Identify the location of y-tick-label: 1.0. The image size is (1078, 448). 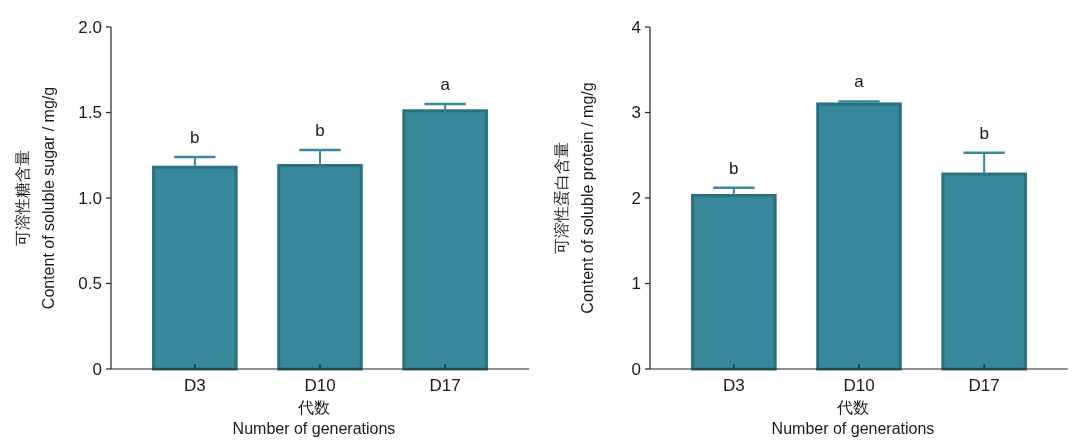
(90, 198).